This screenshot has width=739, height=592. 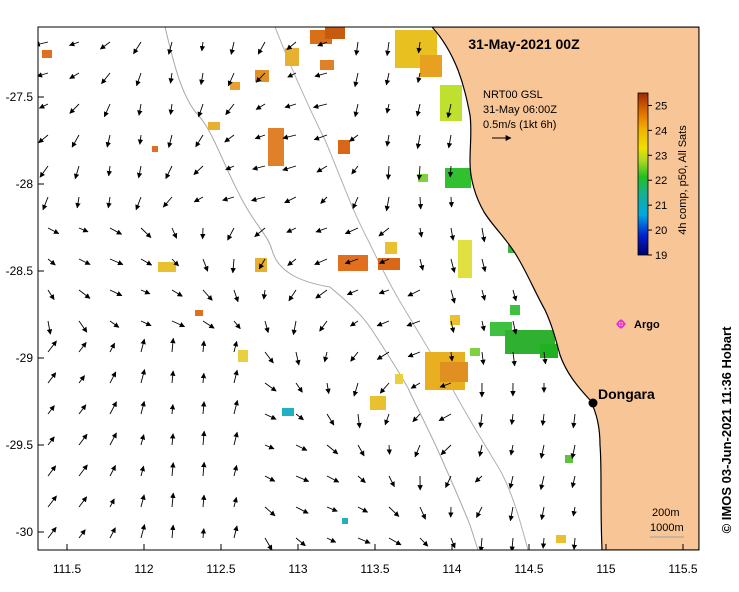 What do you see at coordinates (25, 184) in the screenshot?
I see `y-tick-label: -28` at bounding box center [25, 184].